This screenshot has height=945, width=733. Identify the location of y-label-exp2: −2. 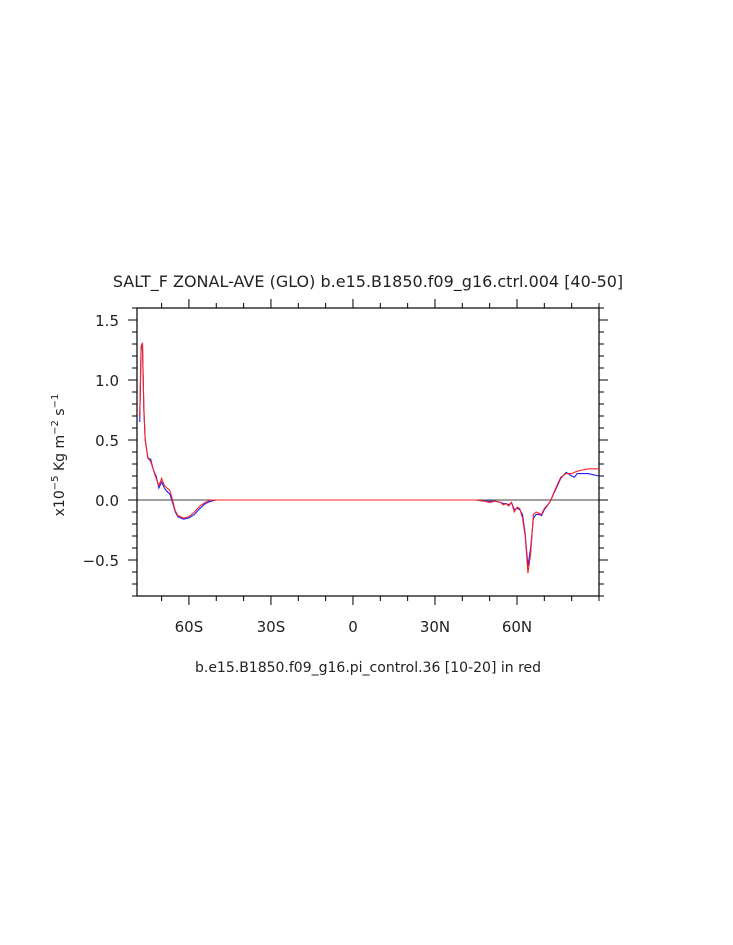
(55, 427).